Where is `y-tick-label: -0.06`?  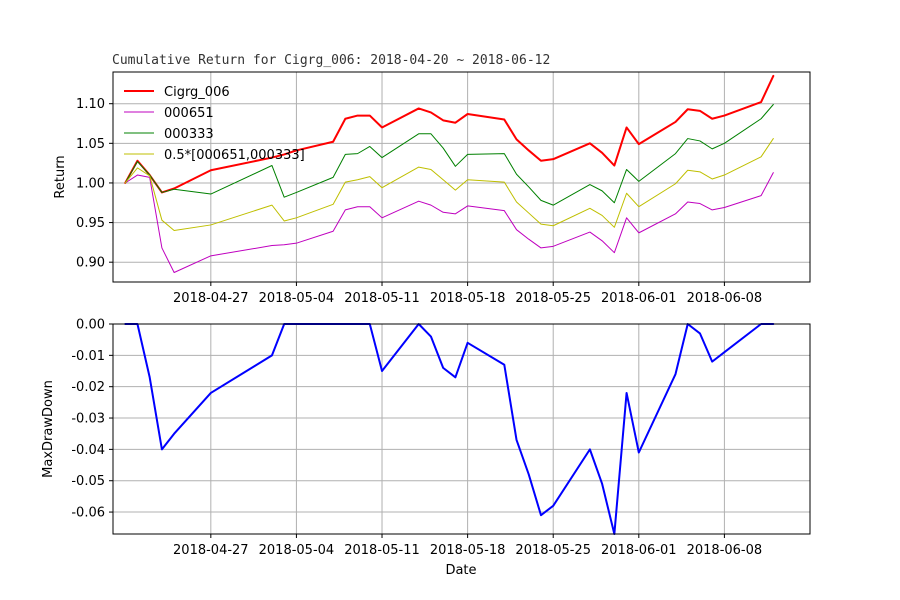
y-tick-label: -0.06 is located at coordinates (88, 513).